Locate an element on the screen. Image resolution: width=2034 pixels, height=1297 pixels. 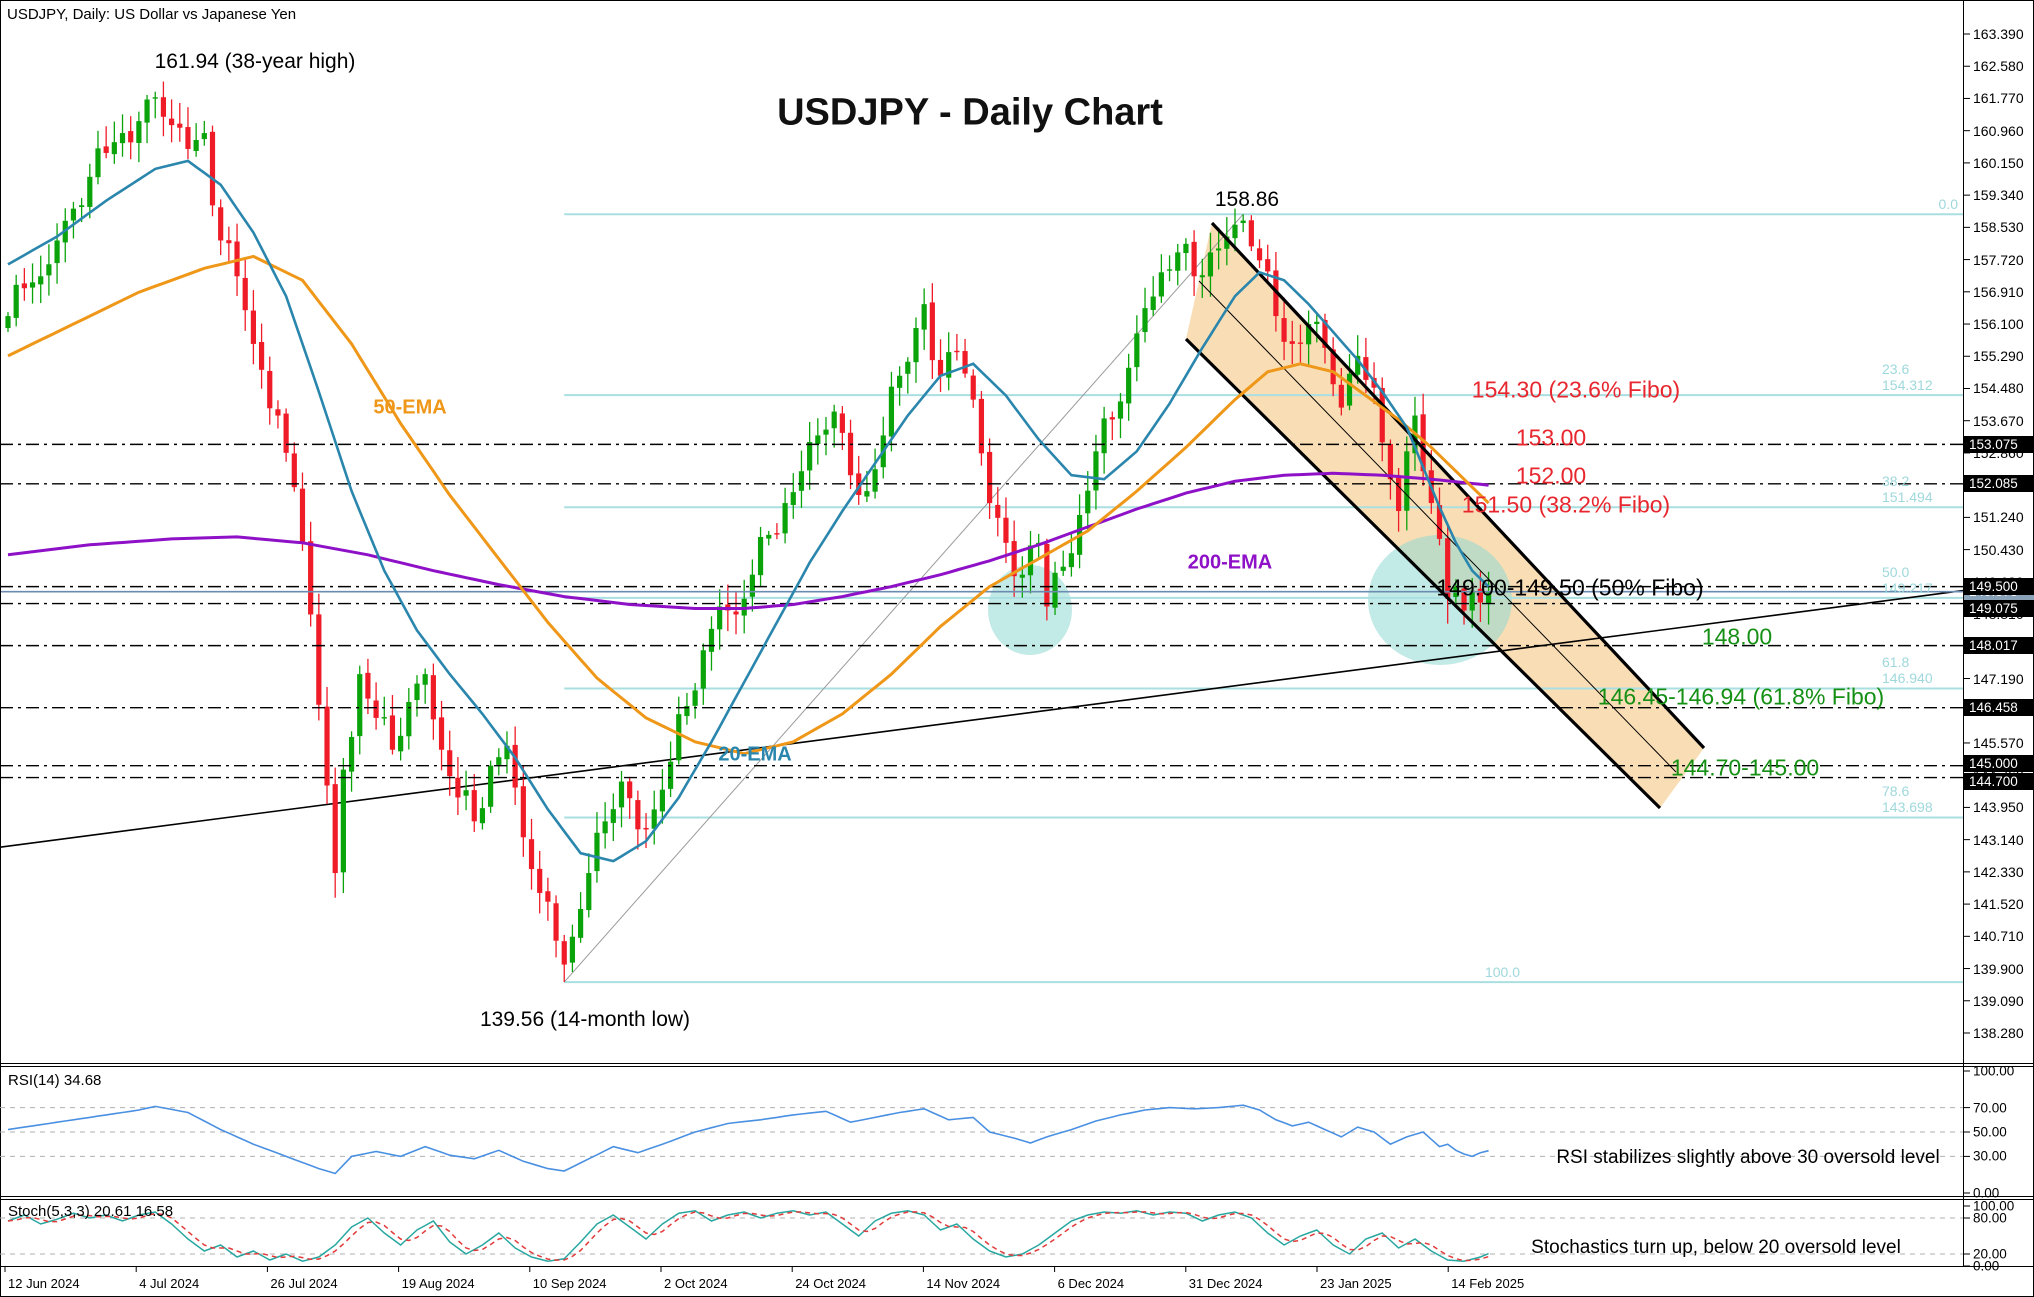
annotation-38-year-high: 161.94 (38-year high) is located at coordinates (255, 61).